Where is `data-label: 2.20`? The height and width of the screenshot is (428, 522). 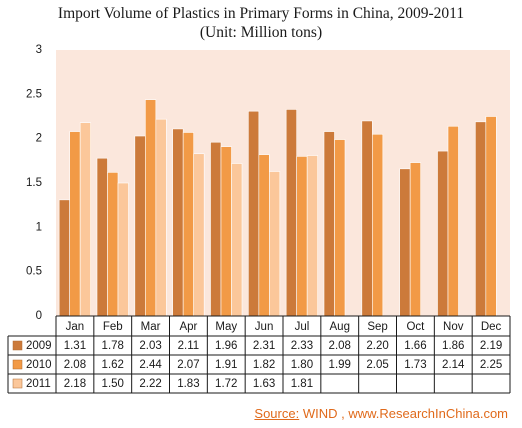 data-label: 2.20 is located at coordinates (377, 346).